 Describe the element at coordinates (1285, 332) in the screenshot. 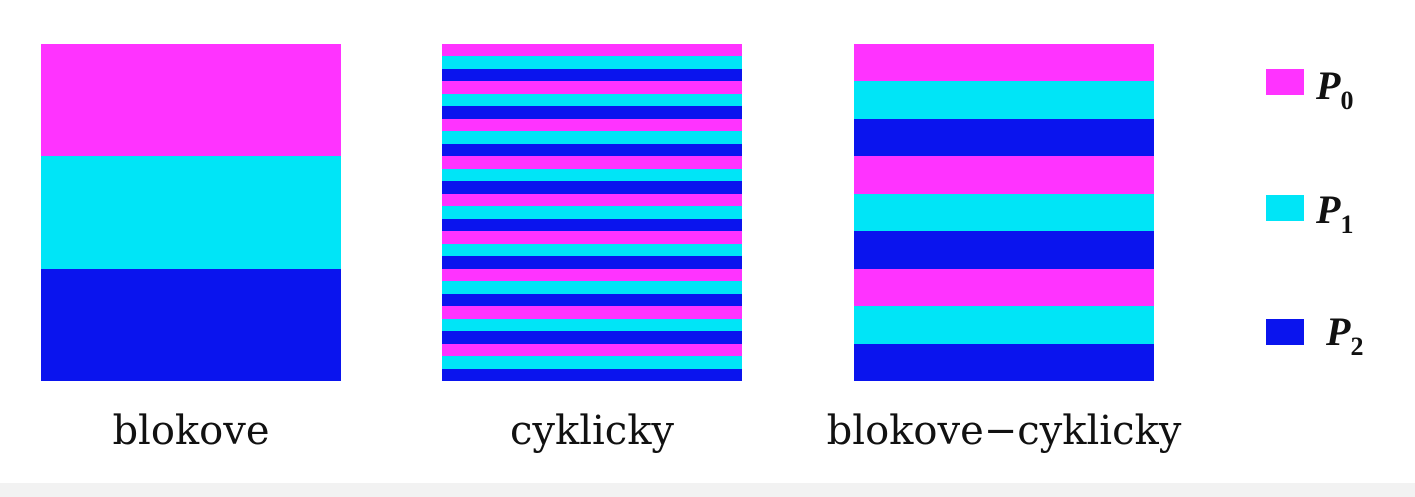

I see `legend-swatch-p2` at that location.